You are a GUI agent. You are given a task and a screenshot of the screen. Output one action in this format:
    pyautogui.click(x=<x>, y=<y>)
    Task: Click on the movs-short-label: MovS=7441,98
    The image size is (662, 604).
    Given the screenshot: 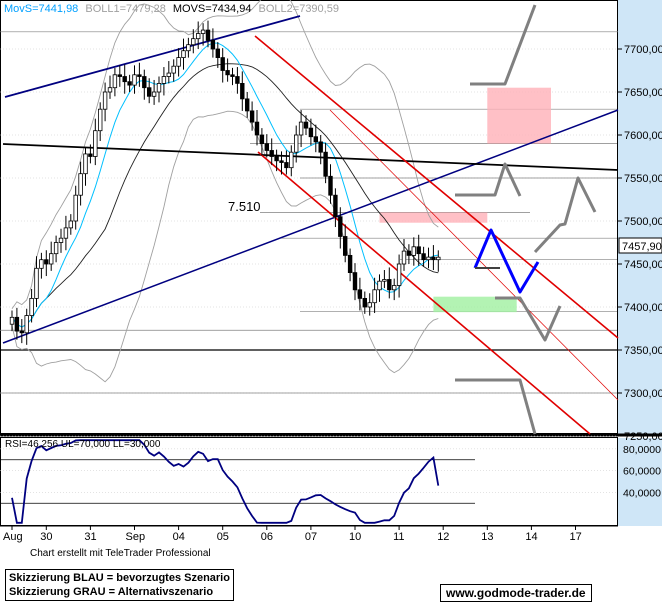 What is the action you would take?
    pyautogui.click(x=41, y=9)
    